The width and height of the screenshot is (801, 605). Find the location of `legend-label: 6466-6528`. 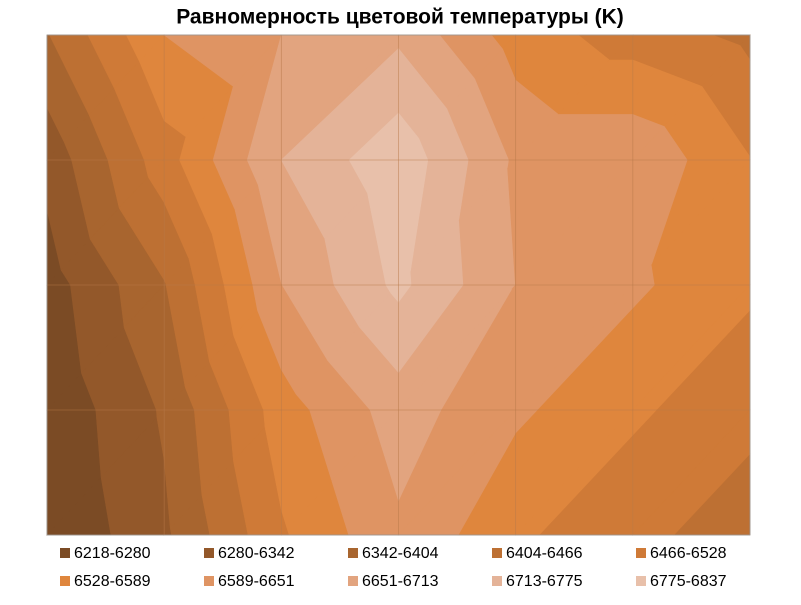

legend-label: 6466-6528 is located at coordinates (688, 553).